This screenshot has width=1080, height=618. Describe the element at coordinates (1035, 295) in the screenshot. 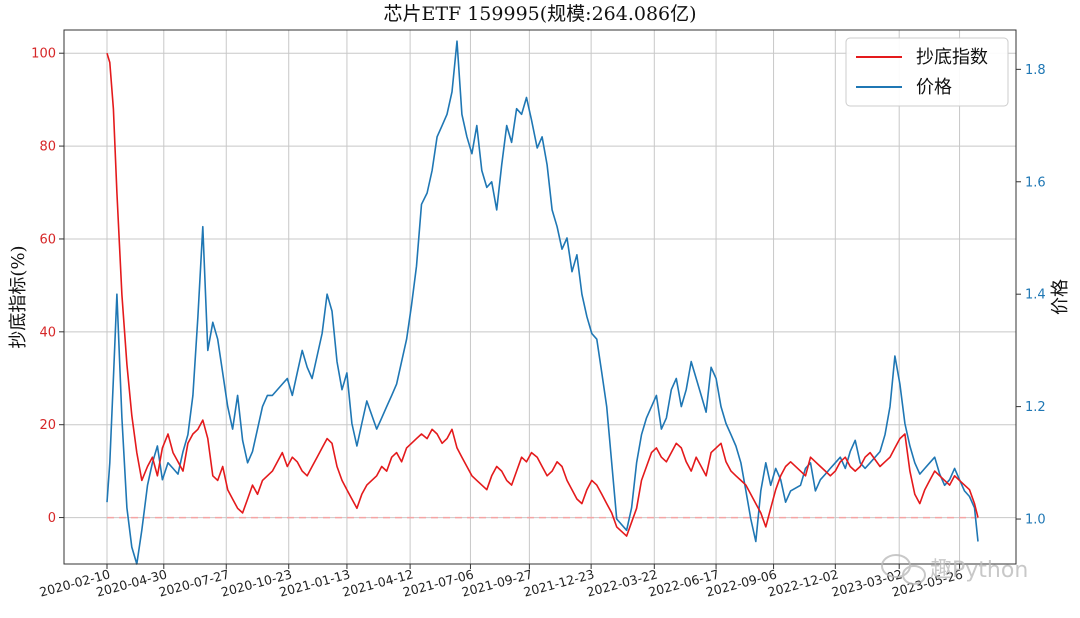

I see `right-tick-label: 1.4` at that location.